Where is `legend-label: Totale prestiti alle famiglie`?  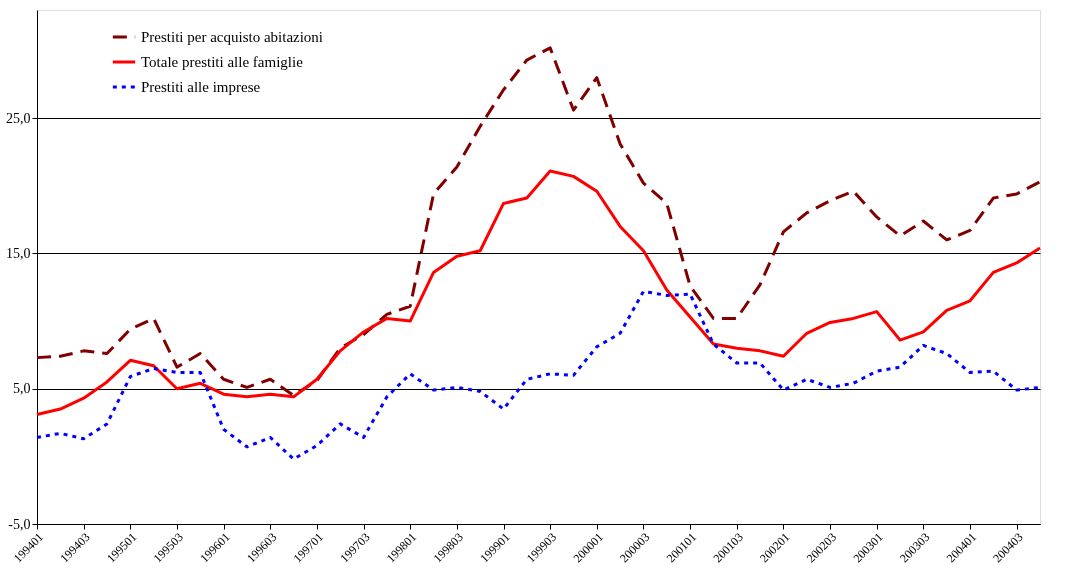 legend-label: Totale prestiti alle famiglie is located at coordinates (222, 62).